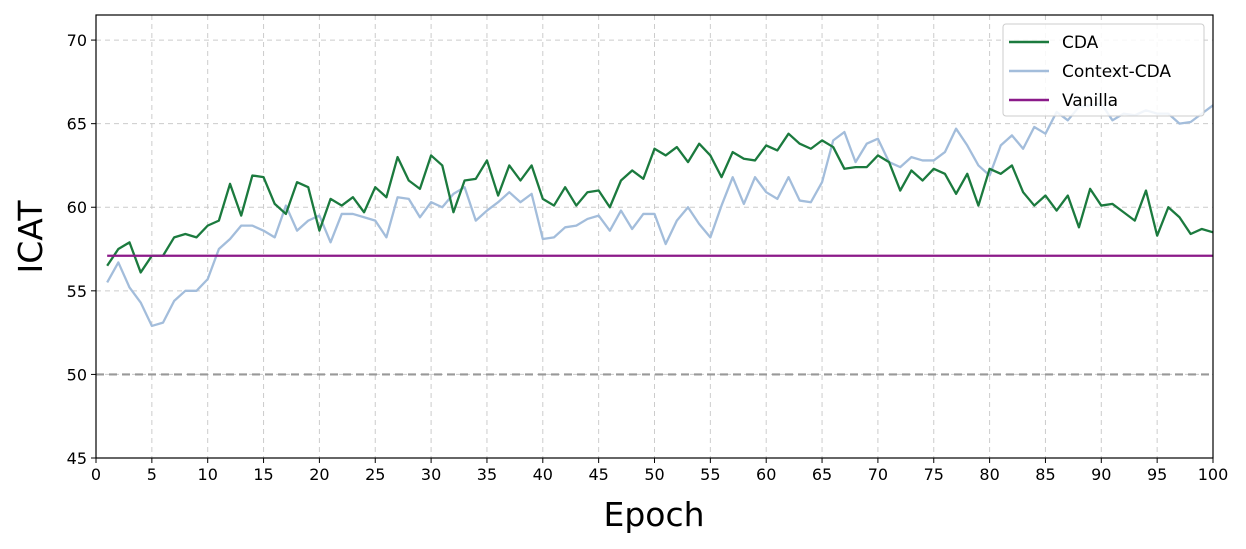  Describe the element at coordinates (766, 474) in the screenshot. I see `x-tick-label: 60` at that location.